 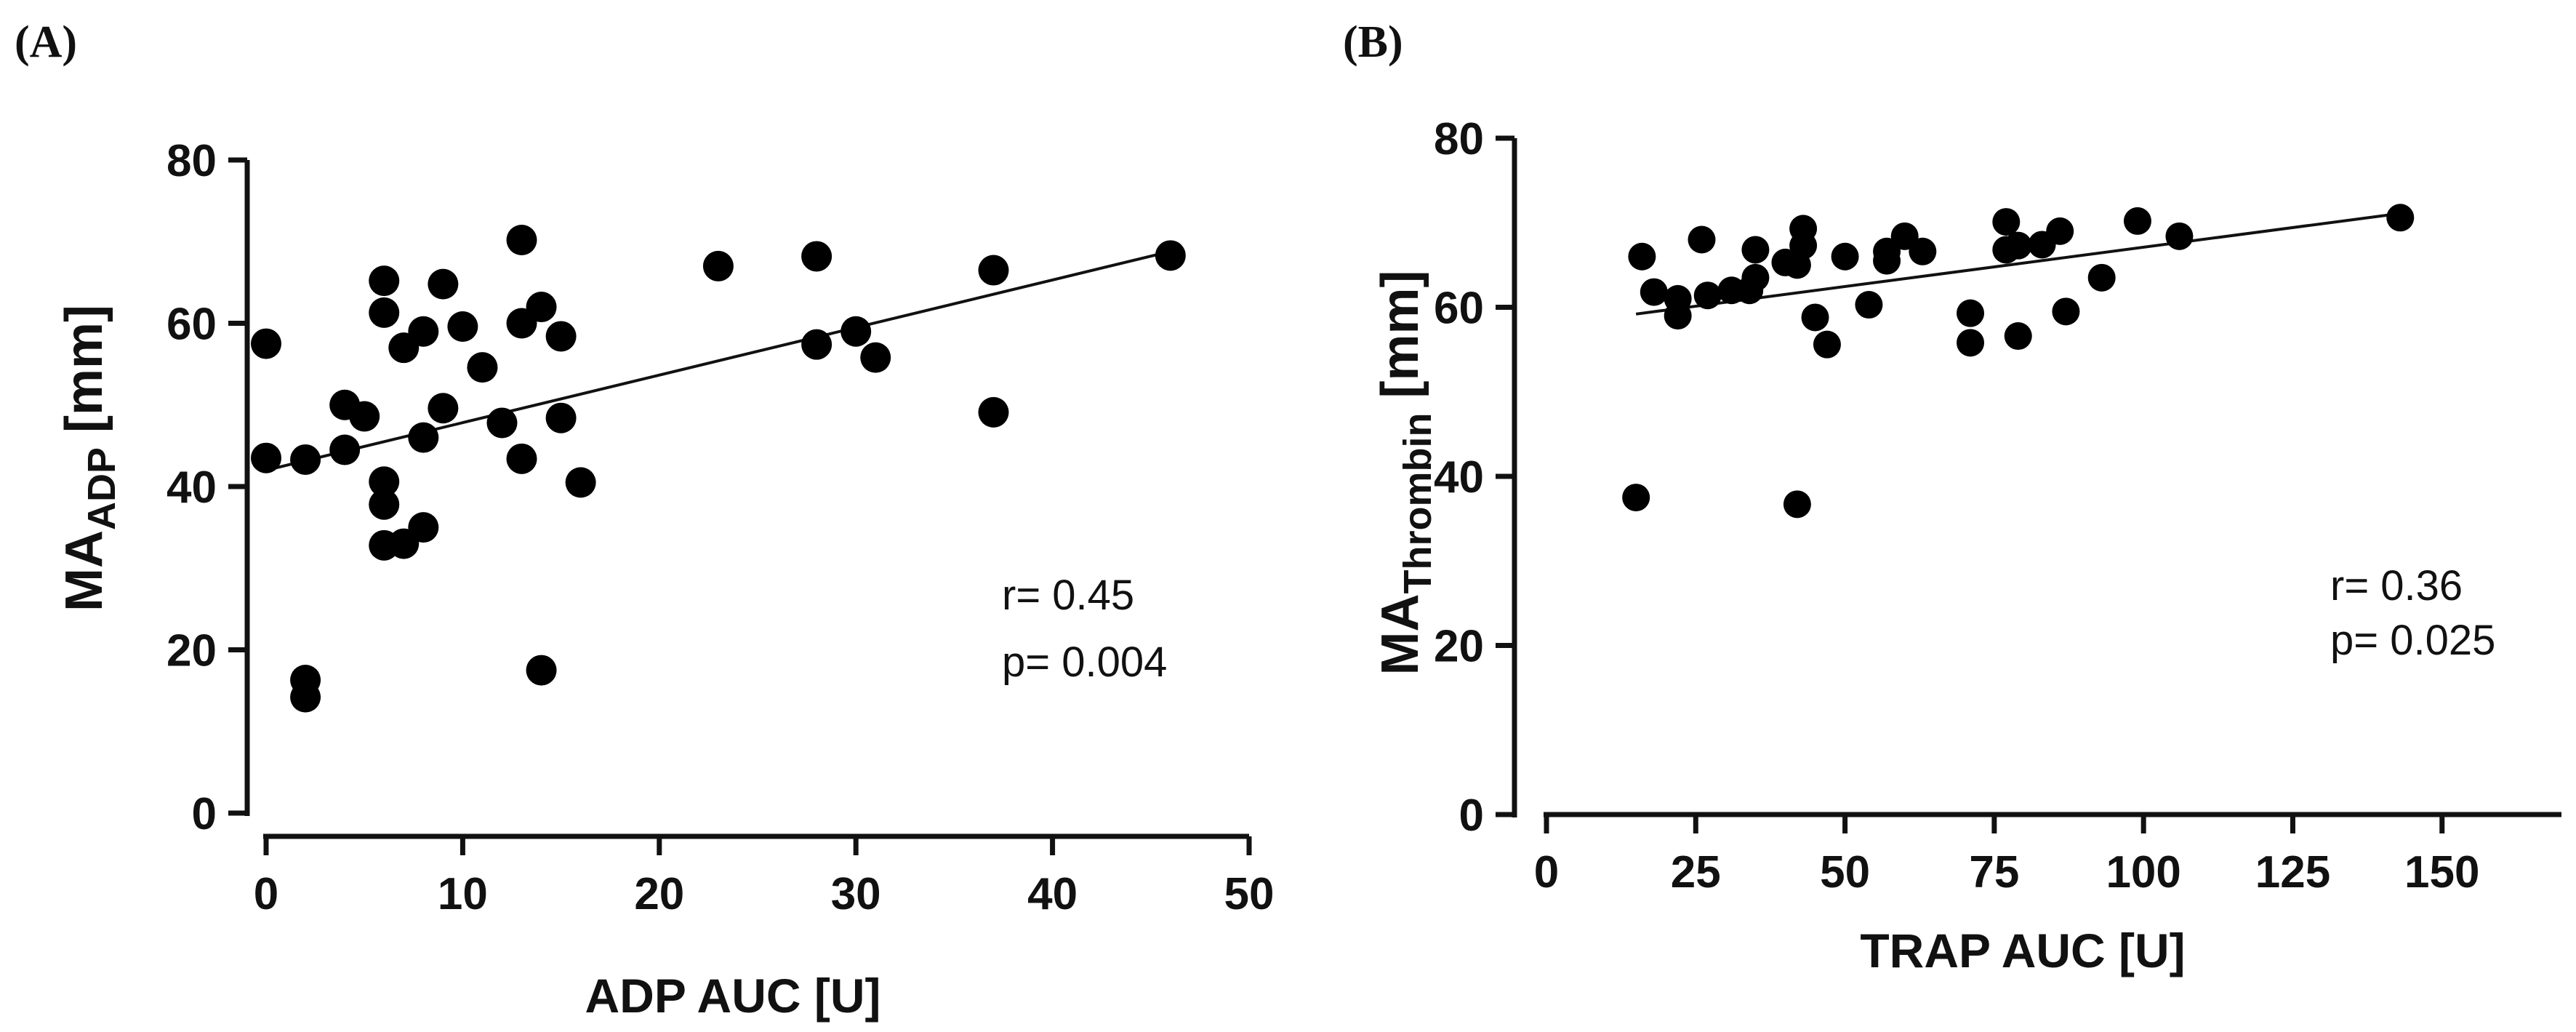 I want to click on panel-a-y-tick-label: 60, so click(x=192, y=325).